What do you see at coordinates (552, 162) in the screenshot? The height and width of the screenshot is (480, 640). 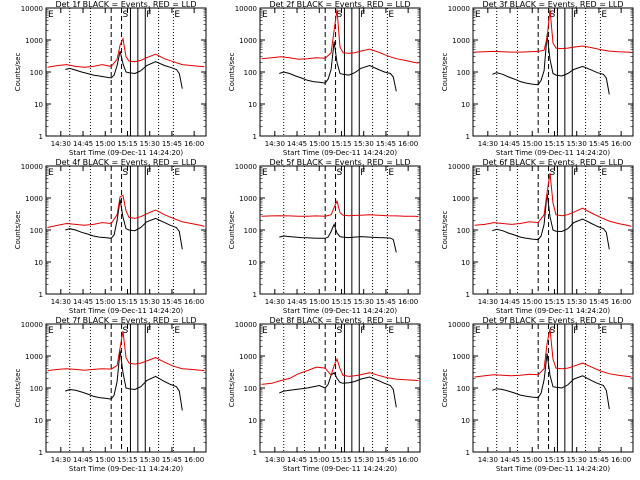 I see `panel-title: Det 6f BLACK = Events, RED = LLD` at bounding box center [552, 162].